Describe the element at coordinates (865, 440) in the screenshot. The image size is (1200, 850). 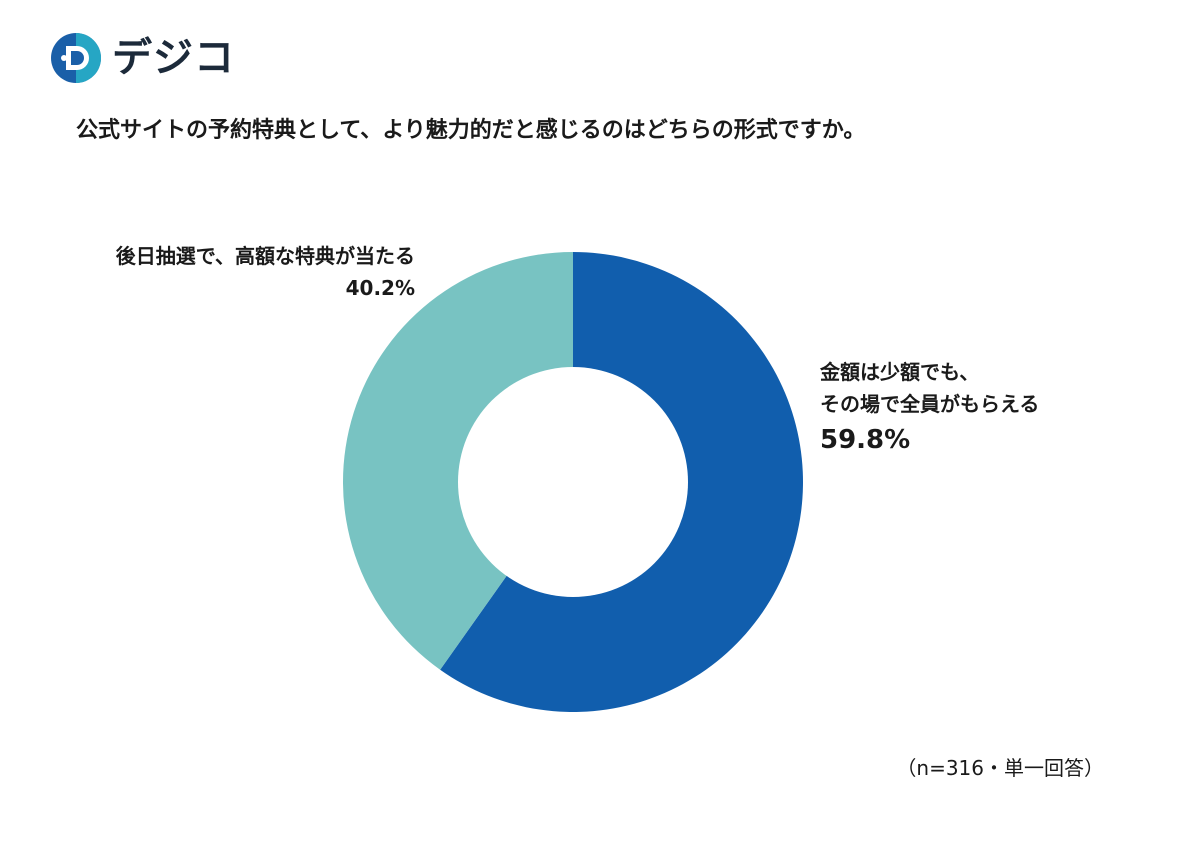
I see `slice-value-label: 59.8%` at that location.